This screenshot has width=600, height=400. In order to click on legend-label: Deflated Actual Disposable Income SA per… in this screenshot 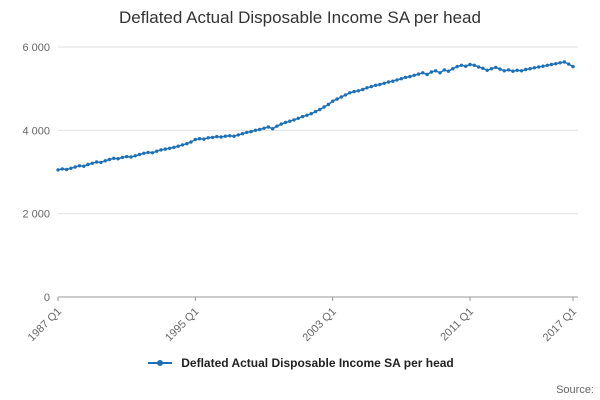, I will do `click(317, 363)`.